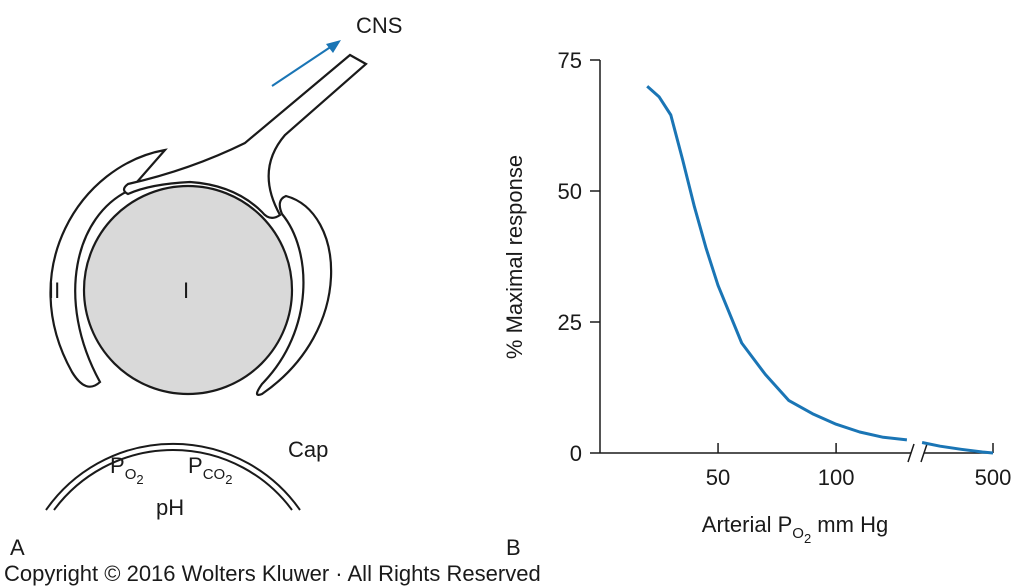 This screenshot has width=1024, height=587. What do you see at coordinates (379, 25) in the screenshot?
I see `cns-label: CNS` at bounding box center [379, 25].